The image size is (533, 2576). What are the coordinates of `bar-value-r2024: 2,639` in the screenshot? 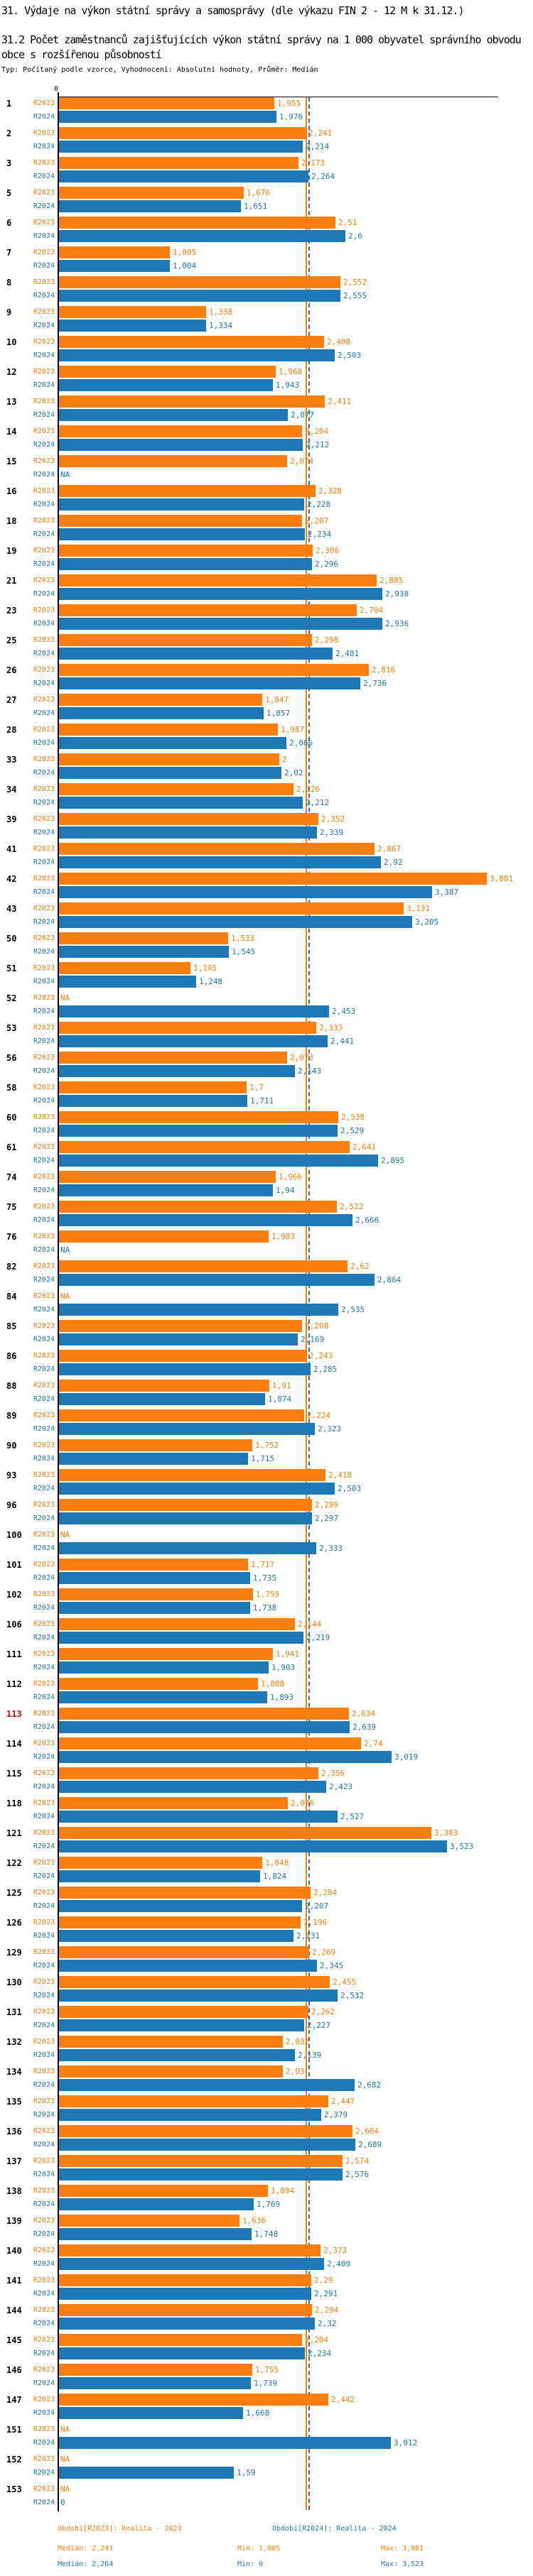 It's located at (364, 1727).